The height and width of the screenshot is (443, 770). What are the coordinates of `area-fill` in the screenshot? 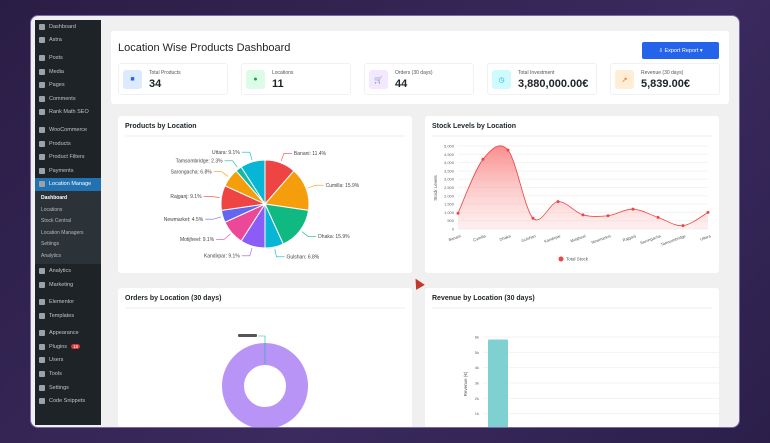 It's located at (583, 187).